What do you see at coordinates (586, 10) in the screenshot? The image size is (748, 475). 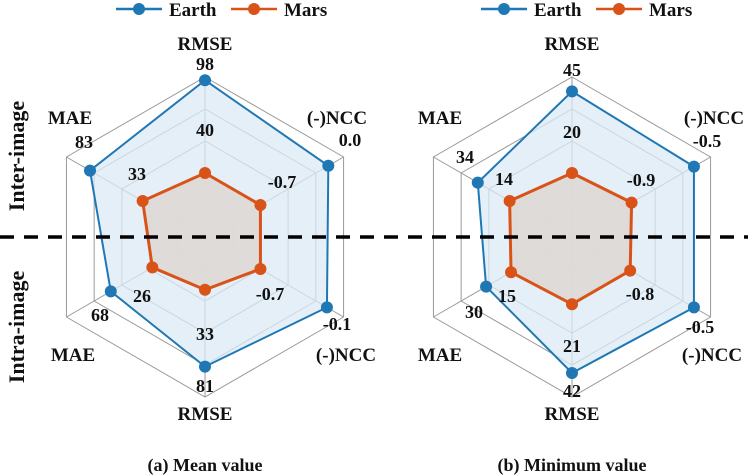 I see `legend-right: Earth Mars` at bounding box center [586, 10].